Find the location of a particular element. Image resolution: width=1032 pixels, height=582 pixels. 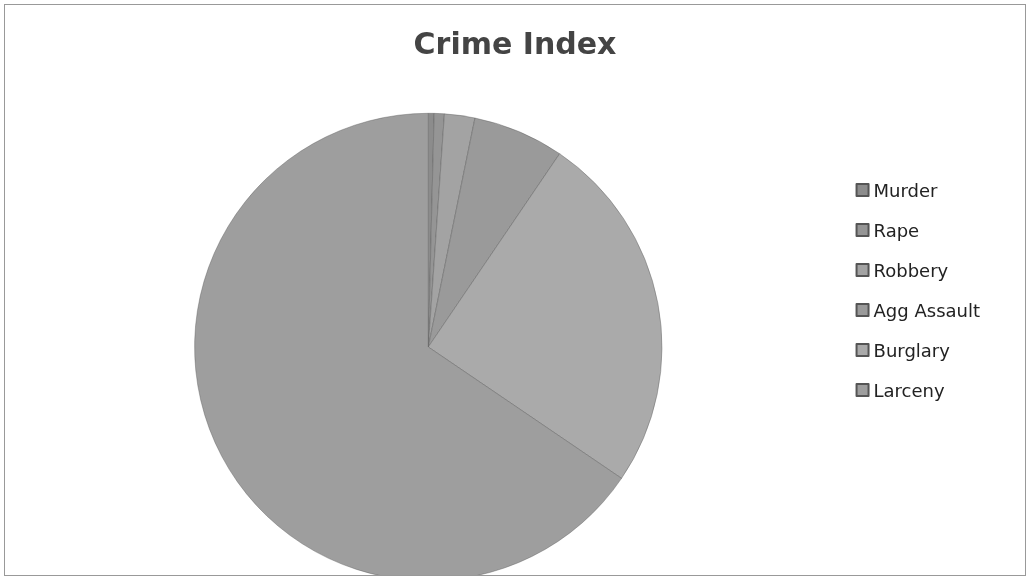

legend-label: Murder is located at coordinates (906, 190).